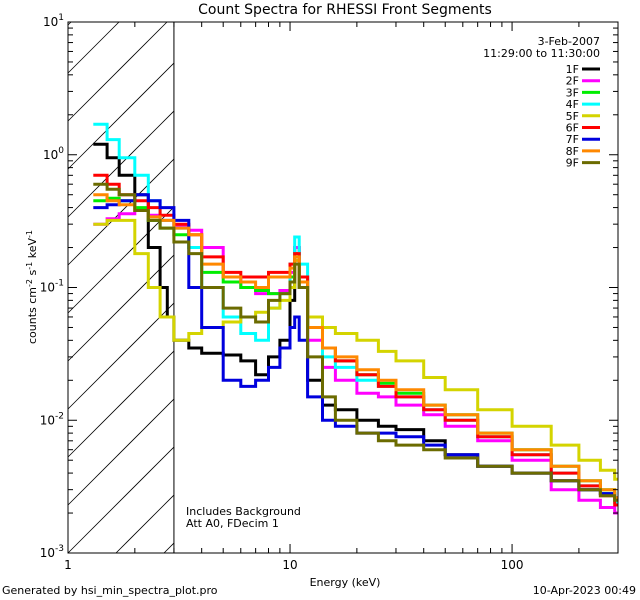 The height and width of the screenshot is (600, 640). Describe the element at coordinates (59, 284) in the screenshot. I see `y-tick-exponent: -1` at that location.